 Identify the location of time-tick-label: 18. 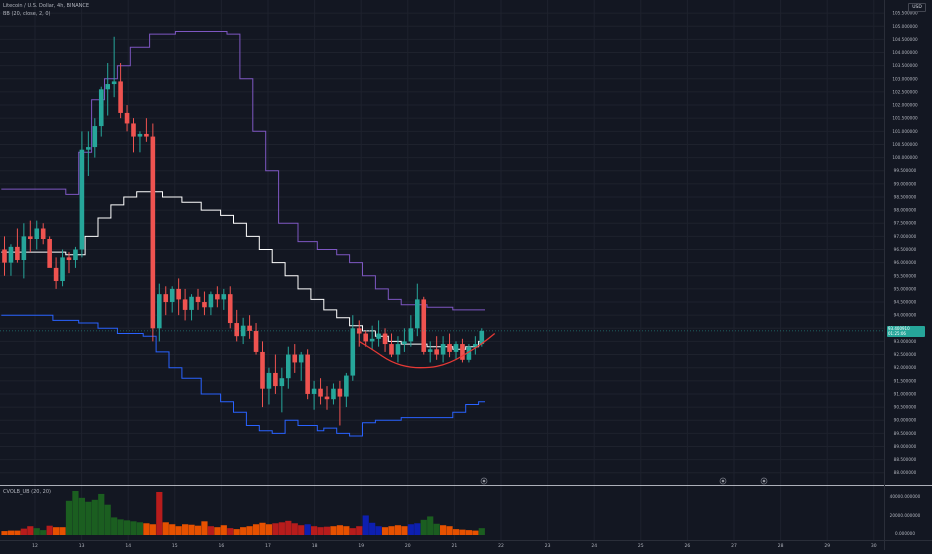
(315, 546).